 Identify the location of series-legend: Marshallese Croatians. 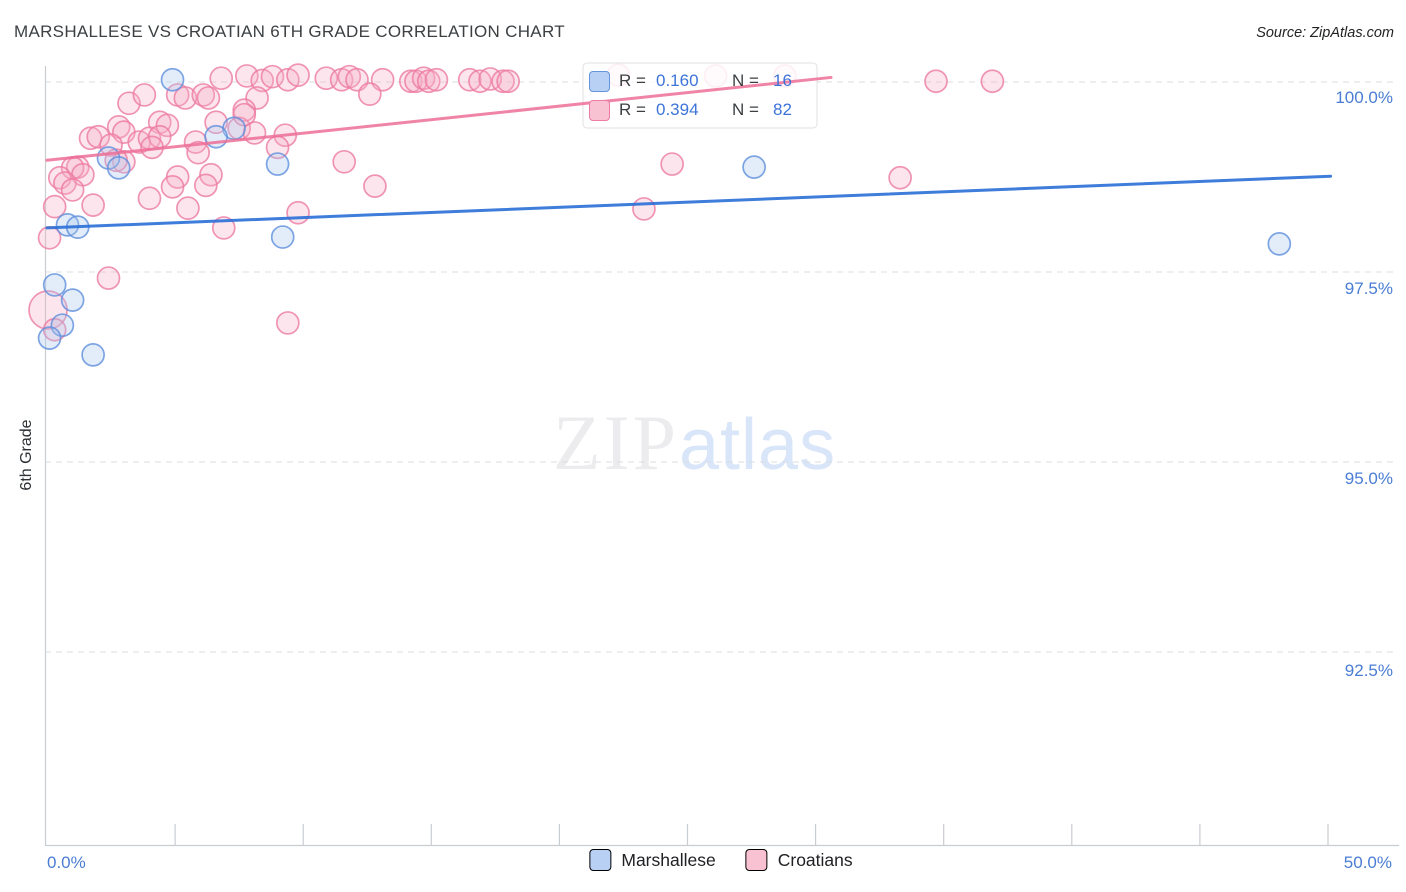
(721, 860).